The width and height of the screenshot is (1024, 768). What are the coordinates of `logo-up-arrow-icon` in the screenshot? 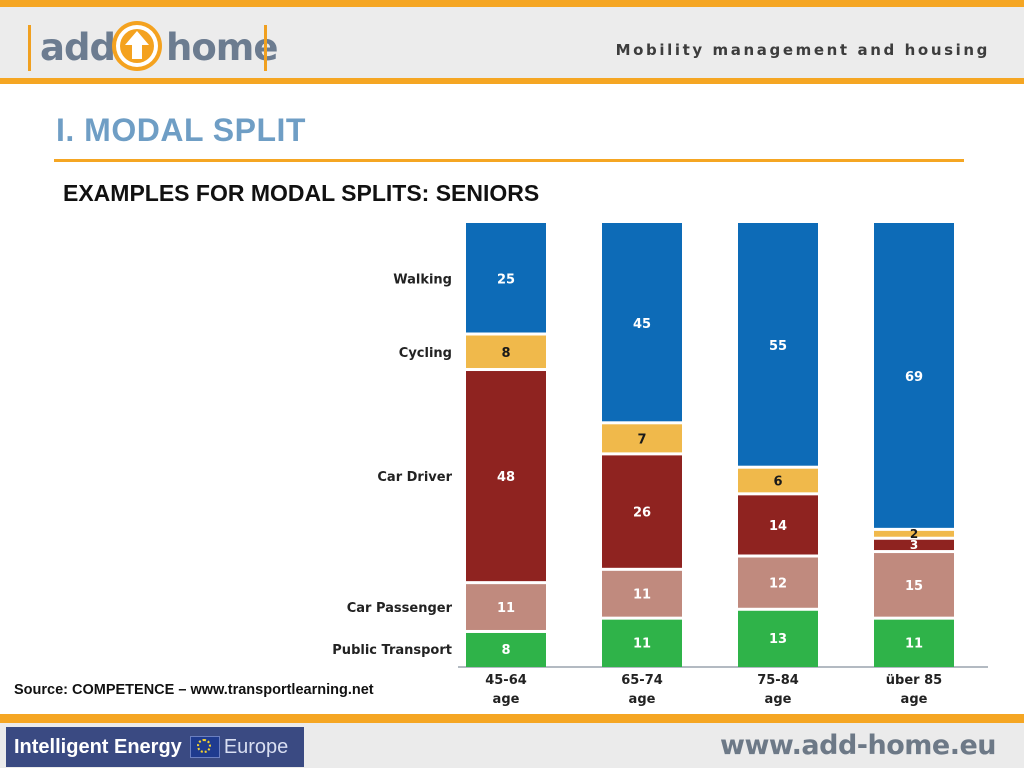 It's located at (137, 46).